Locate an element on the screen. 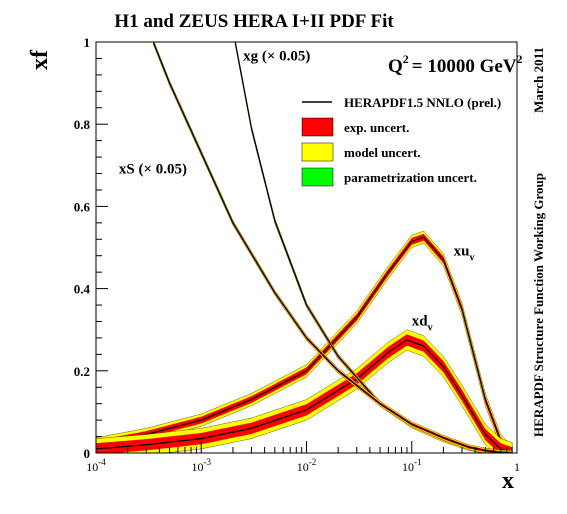  series-label-text: xS (× 0.05) is located at coordinates (153, 170).